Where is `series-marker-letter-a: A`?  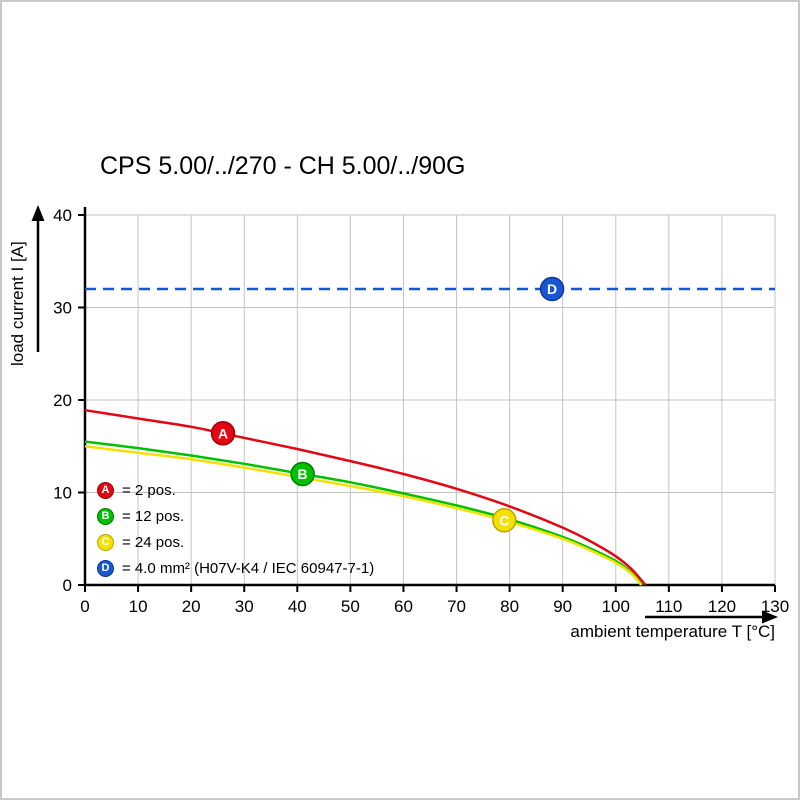
series-marker-letter-a: A is located at coordinates (223, 433).